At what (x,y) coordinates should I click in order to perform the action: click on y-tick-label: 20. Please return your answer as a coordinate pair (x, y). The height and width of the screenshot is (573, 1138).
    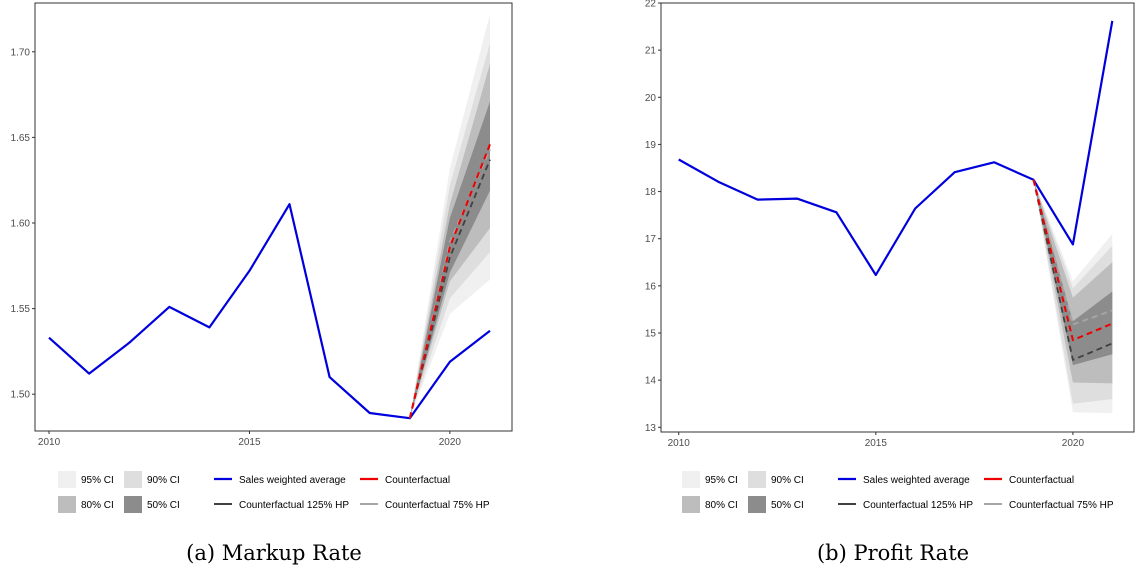
    Looking at the image, I should click on (651, 98).